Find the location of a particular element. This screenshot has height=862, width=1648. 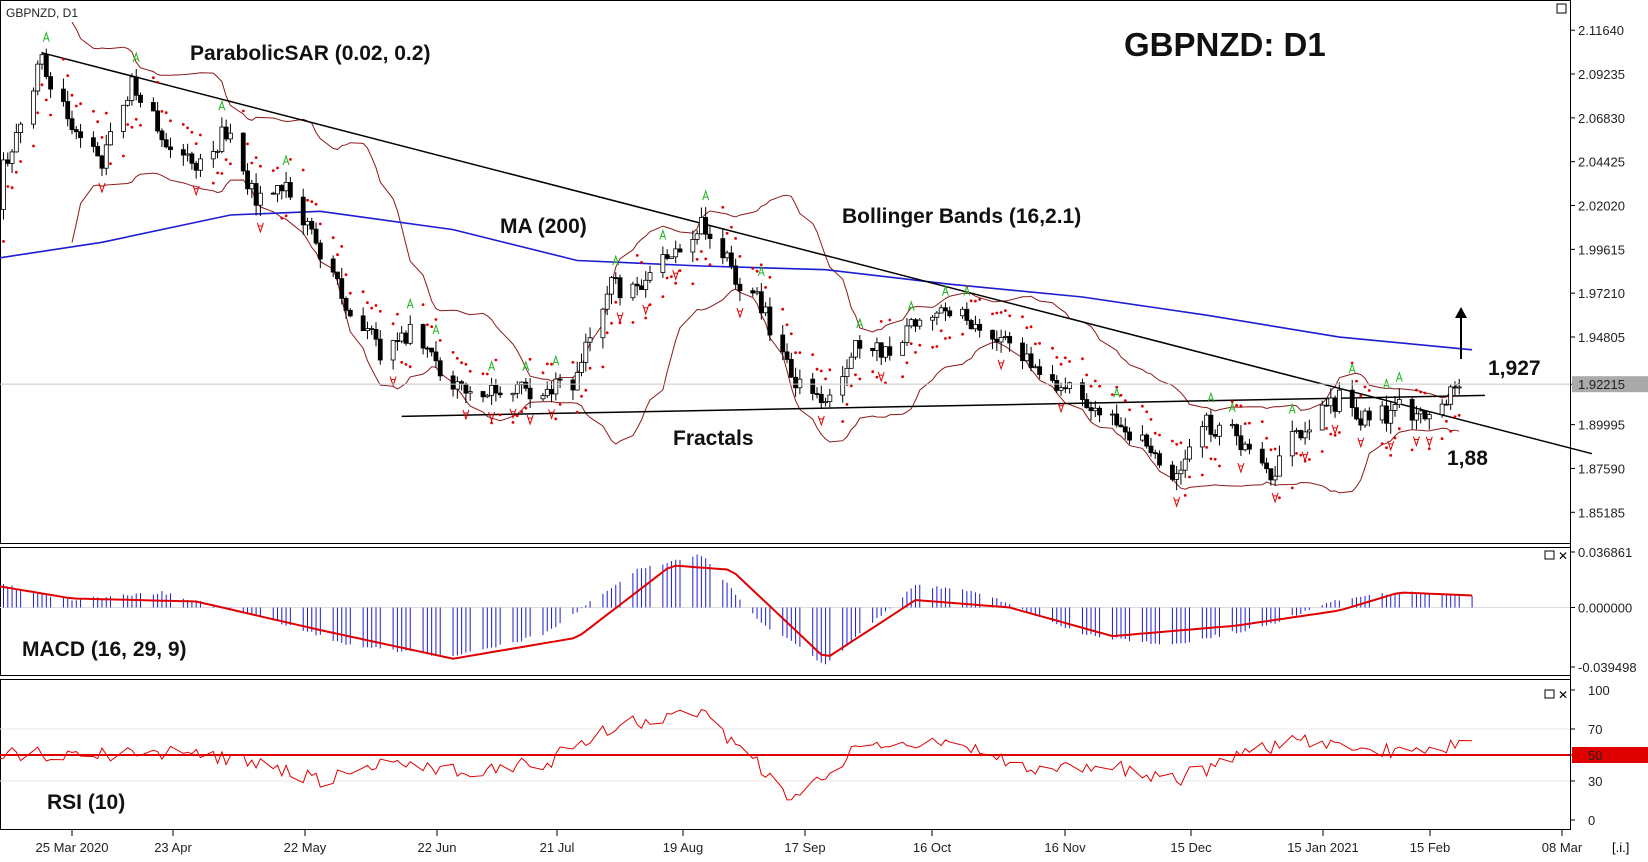

scroll-corner-icon is located at coordinates (1561, 8).